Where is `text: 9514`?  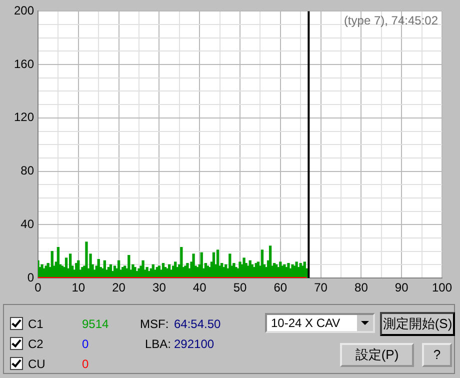
text: 9514 is located at coordinates (95, 324).